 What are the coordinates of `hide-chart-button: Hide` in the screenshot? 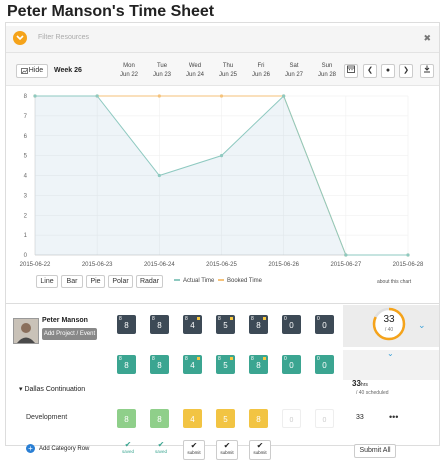 It's located at (32, 71).